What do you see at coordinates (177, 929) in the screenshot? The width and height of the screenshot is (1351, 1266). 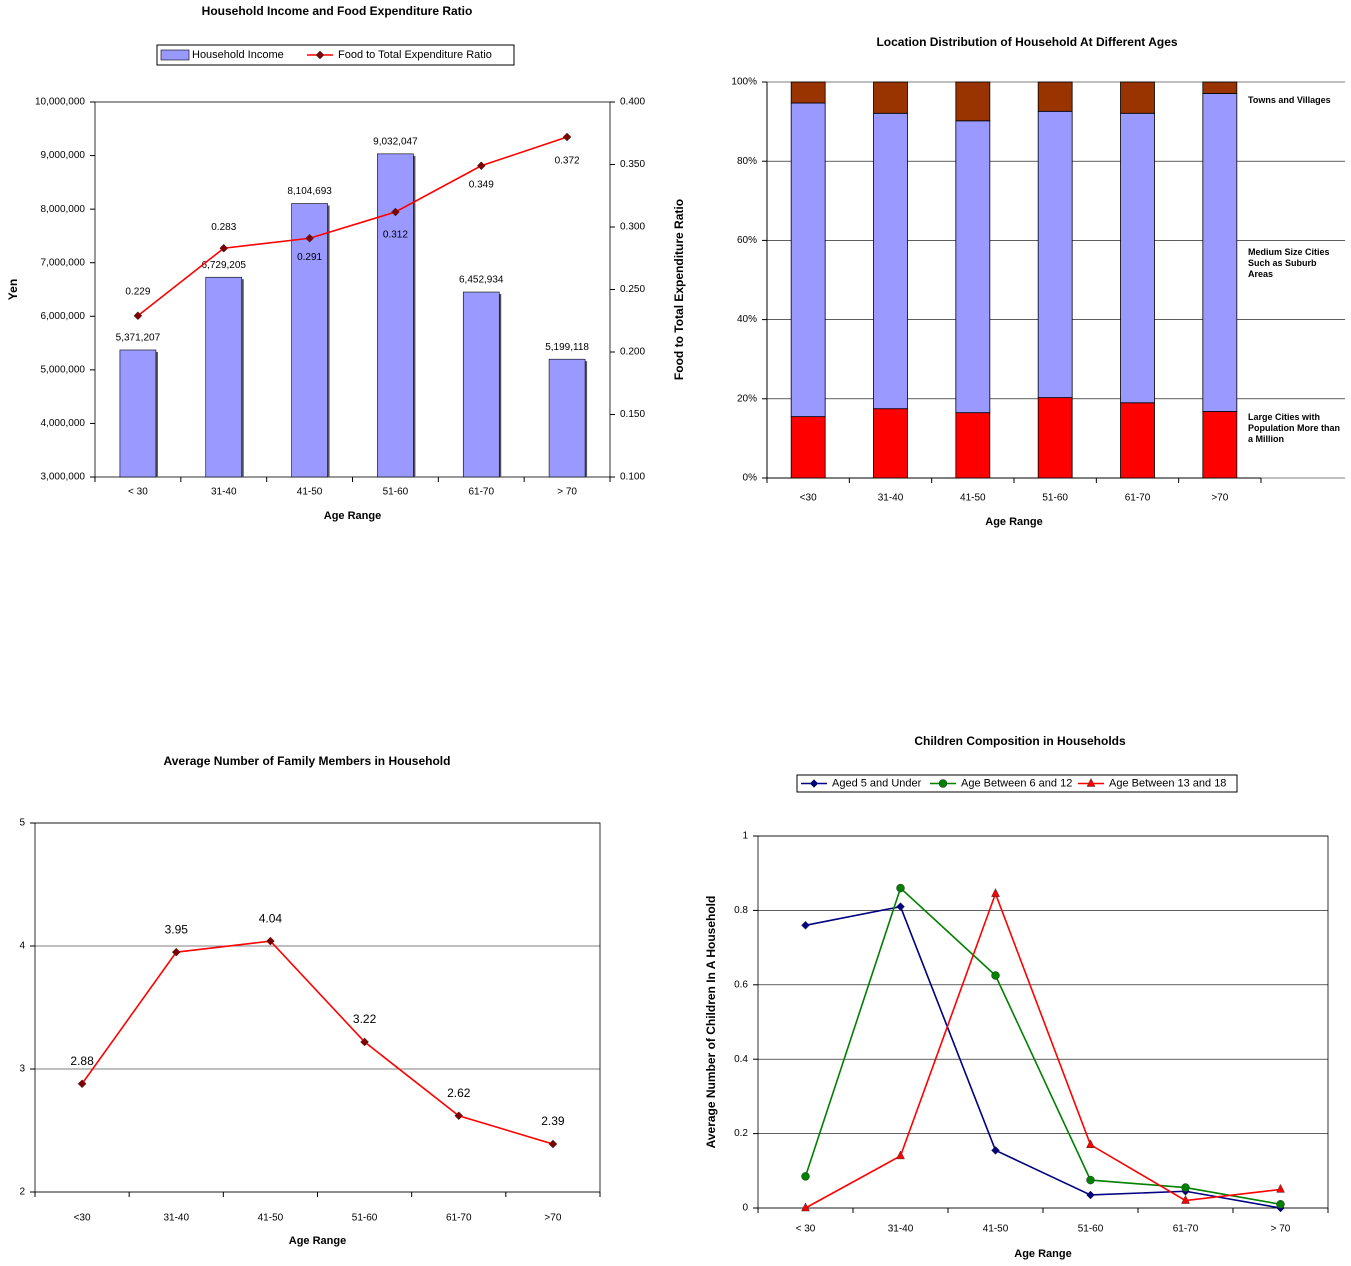 I see `data-label: 3.95` at bounding box center [177, 929].